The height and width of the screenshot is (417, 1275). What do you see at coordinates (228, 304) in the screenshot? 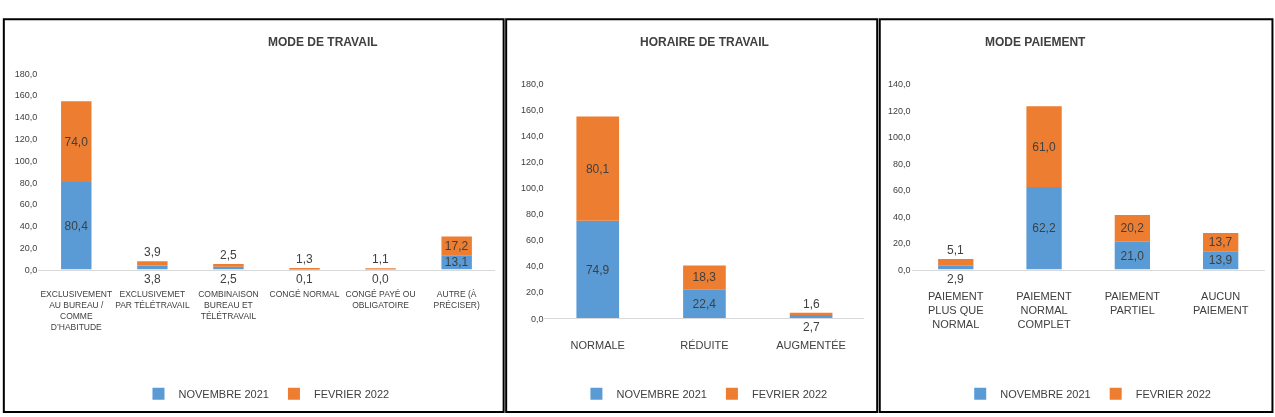
I see `x-tick-label: COMBINAISON BUREAU ET TÉLÉTRAVAIL` at bounding box center [228, 304].